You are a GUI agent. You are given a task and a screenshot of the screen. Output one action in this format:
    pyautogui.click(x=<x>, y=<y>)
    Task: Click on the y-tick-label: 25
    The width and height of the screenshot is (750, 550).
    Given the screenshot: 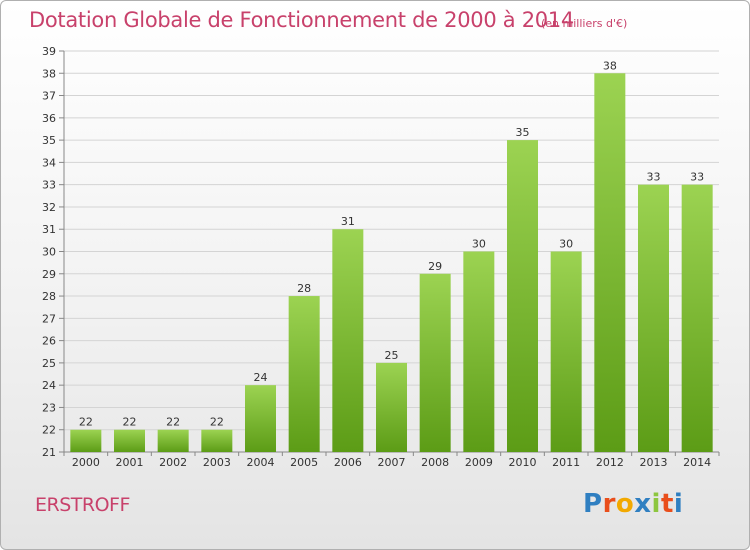 What is the action you would take?
    pyautogui.click(x=49, y=363)
    